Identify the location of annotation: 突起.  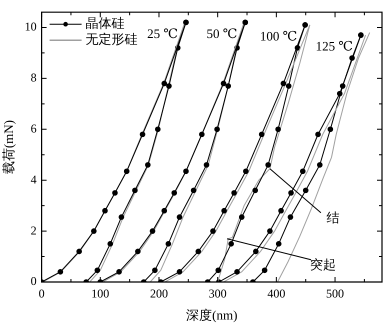
(323, 264).